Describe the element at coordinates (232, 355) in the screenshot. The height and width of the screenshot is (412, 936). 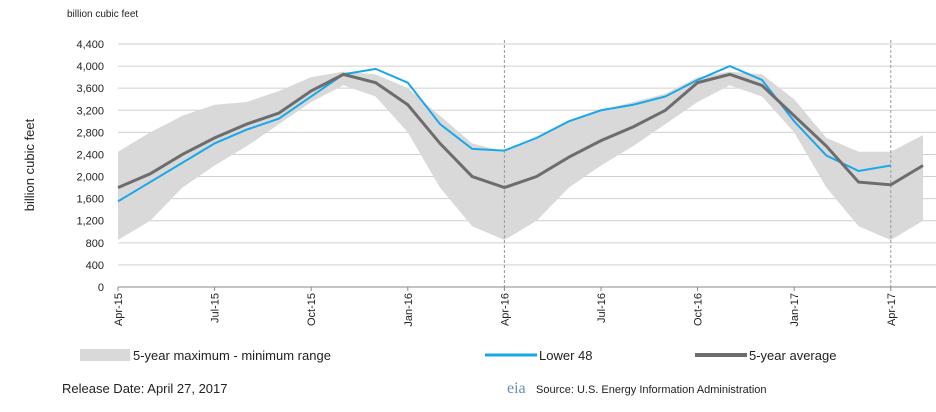
I see `legend-label: 5-year maximum - minimum range` at that location.